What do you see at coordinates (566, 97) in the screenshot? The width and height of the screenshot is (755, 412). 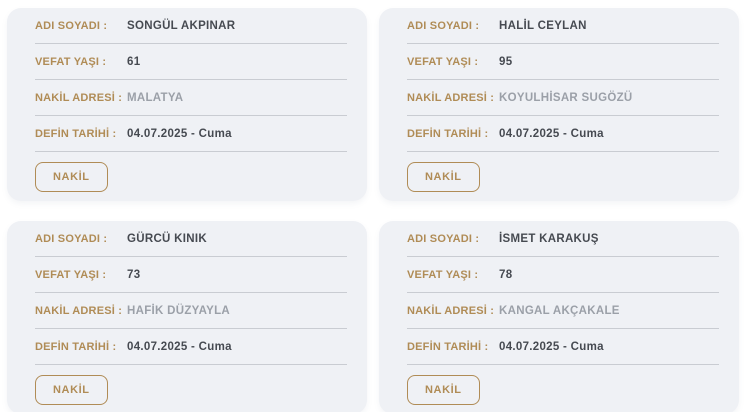 I see `address-value: KOYULHİSAR SUGÖZÜ` at bounding box center [566, 97].